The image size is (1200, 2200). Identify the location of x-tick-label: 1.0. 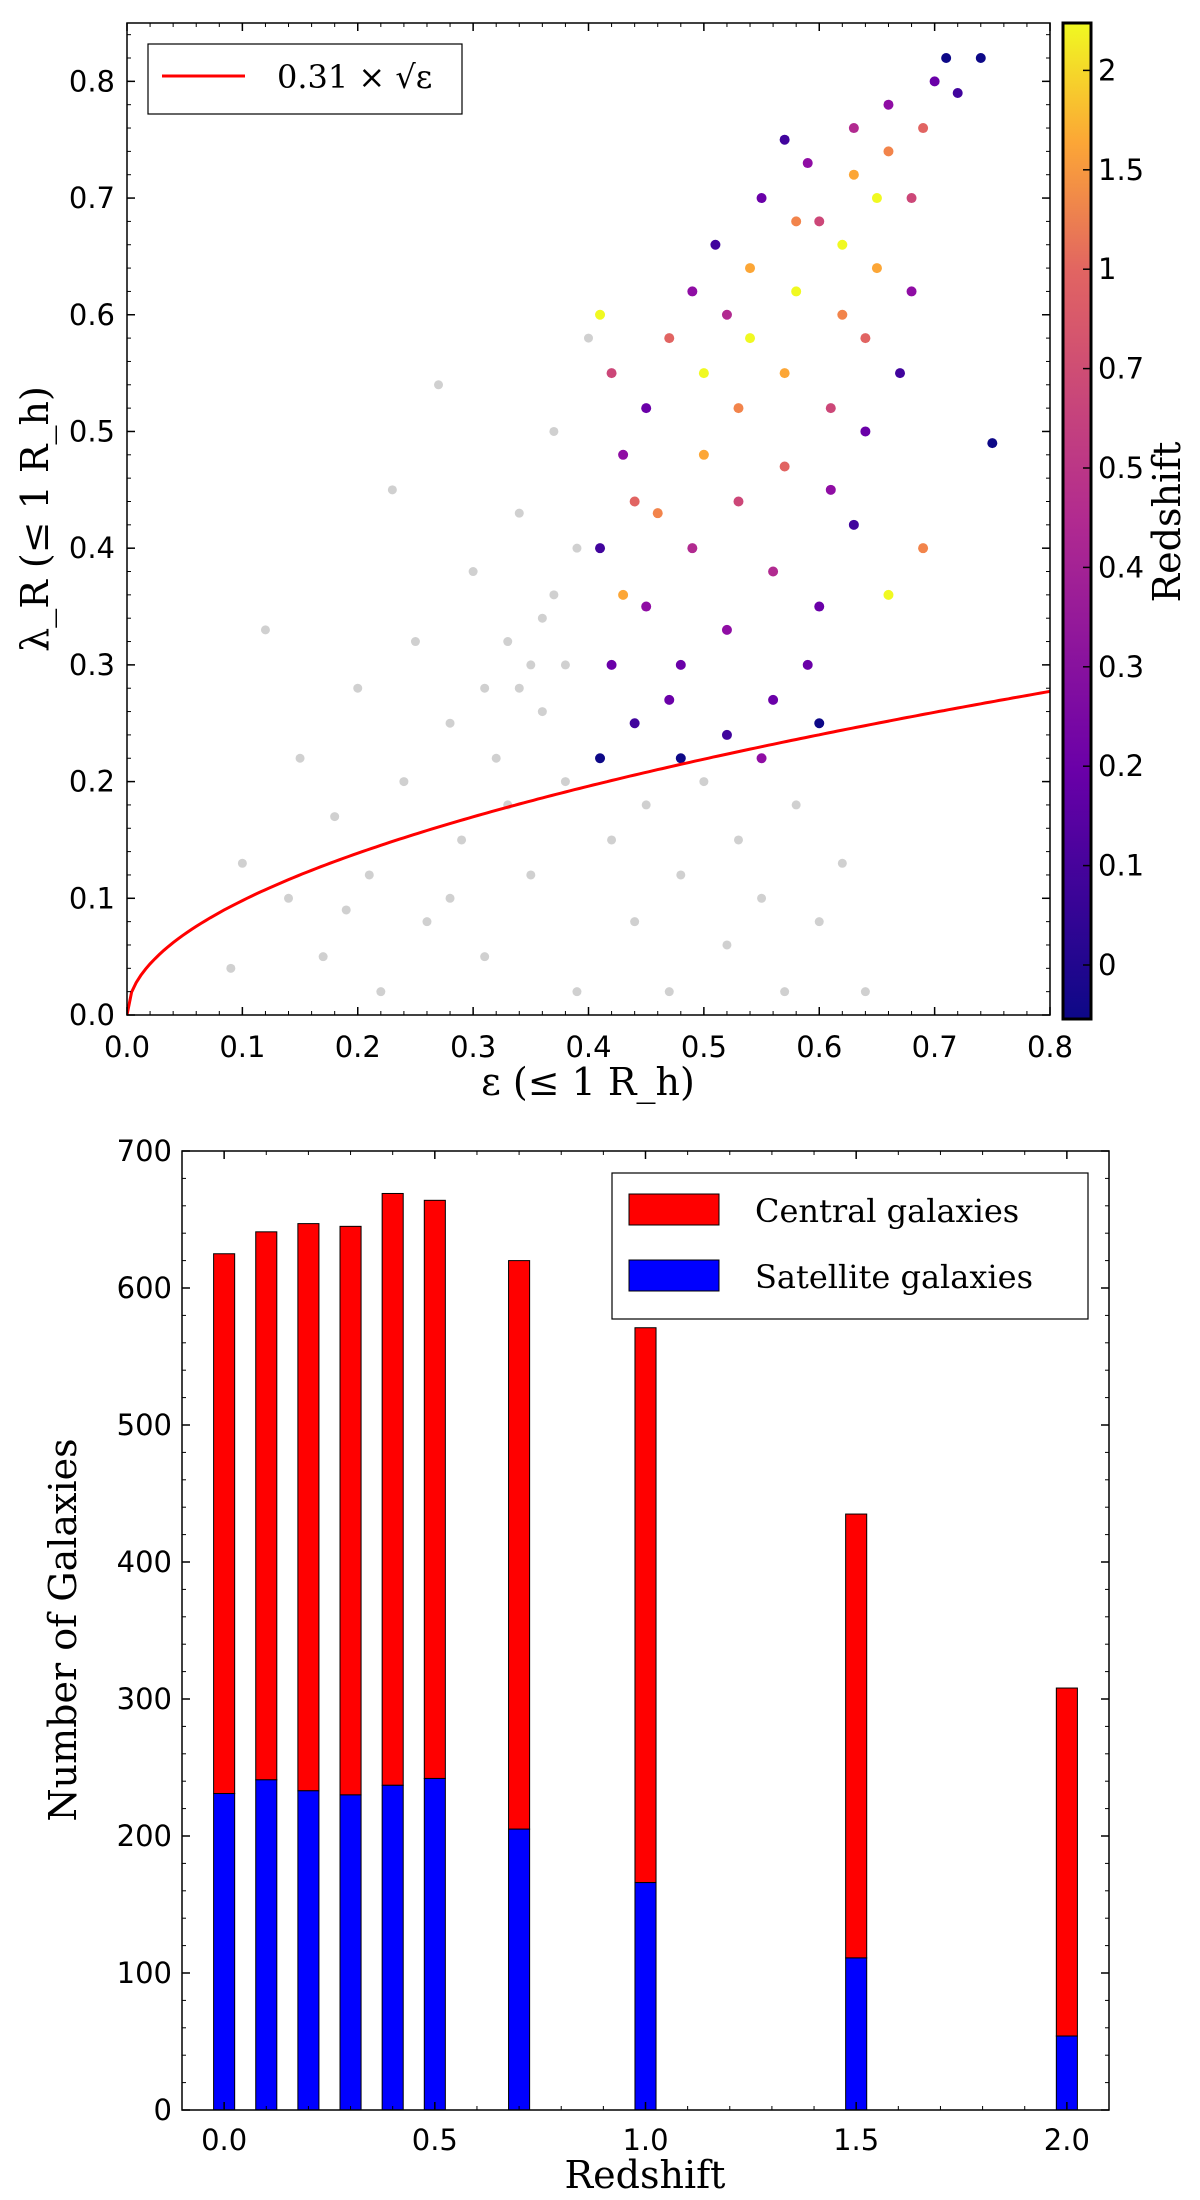
(645, 2140).